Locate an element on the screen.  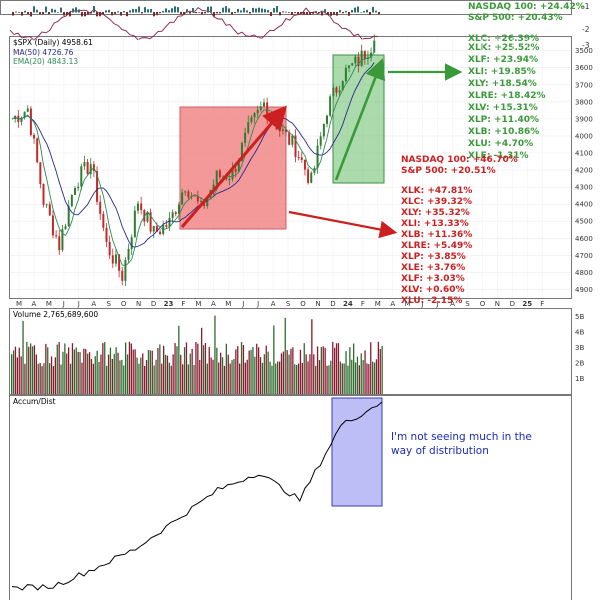
date-label: M is located at coordinates (198, 304).